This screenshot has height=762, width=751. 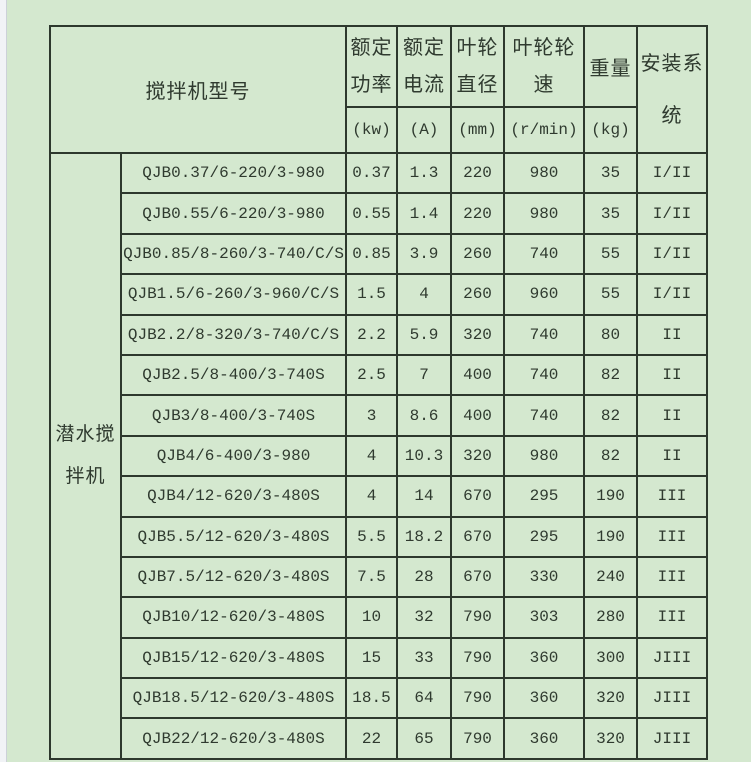 I want to click on table-row: QJB22/12-620/3-480S 22 65 790 360 320 JIII, so click(x=379, y=738).